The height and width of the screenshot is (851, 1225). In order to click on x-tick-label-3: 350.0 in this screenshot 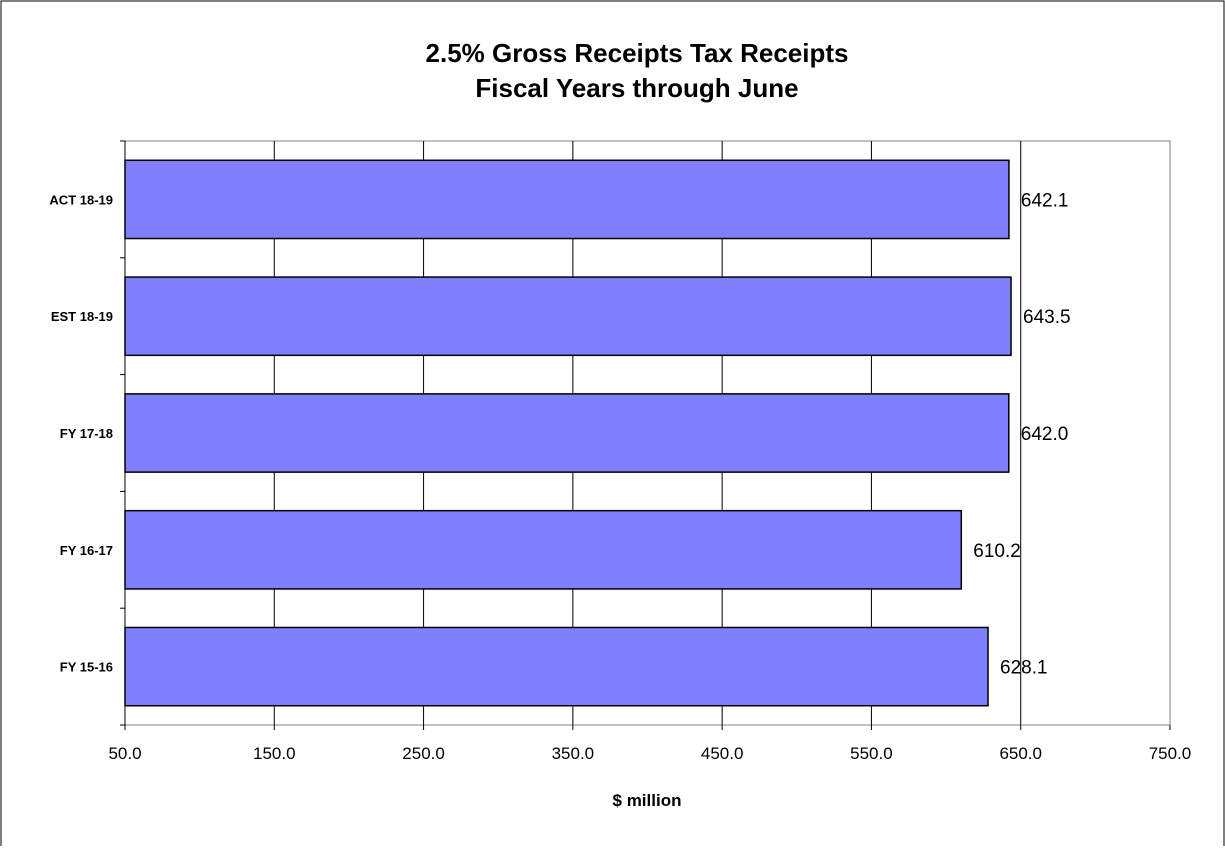, I will do `click(573, 753)`.